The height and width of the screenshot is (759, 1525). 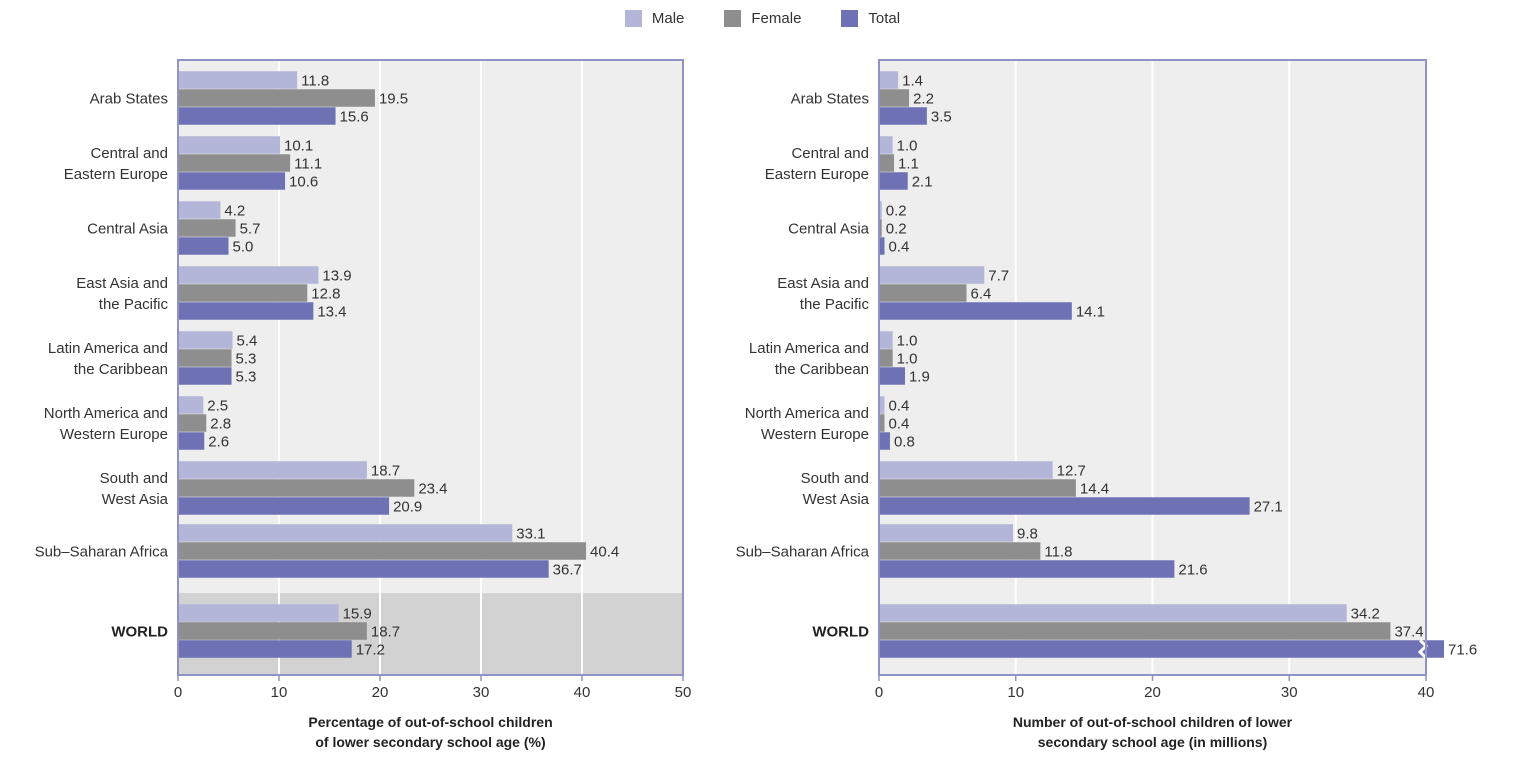 I want to click on percentage-chart-value-label: 5.0, so click(x=243, y=247).